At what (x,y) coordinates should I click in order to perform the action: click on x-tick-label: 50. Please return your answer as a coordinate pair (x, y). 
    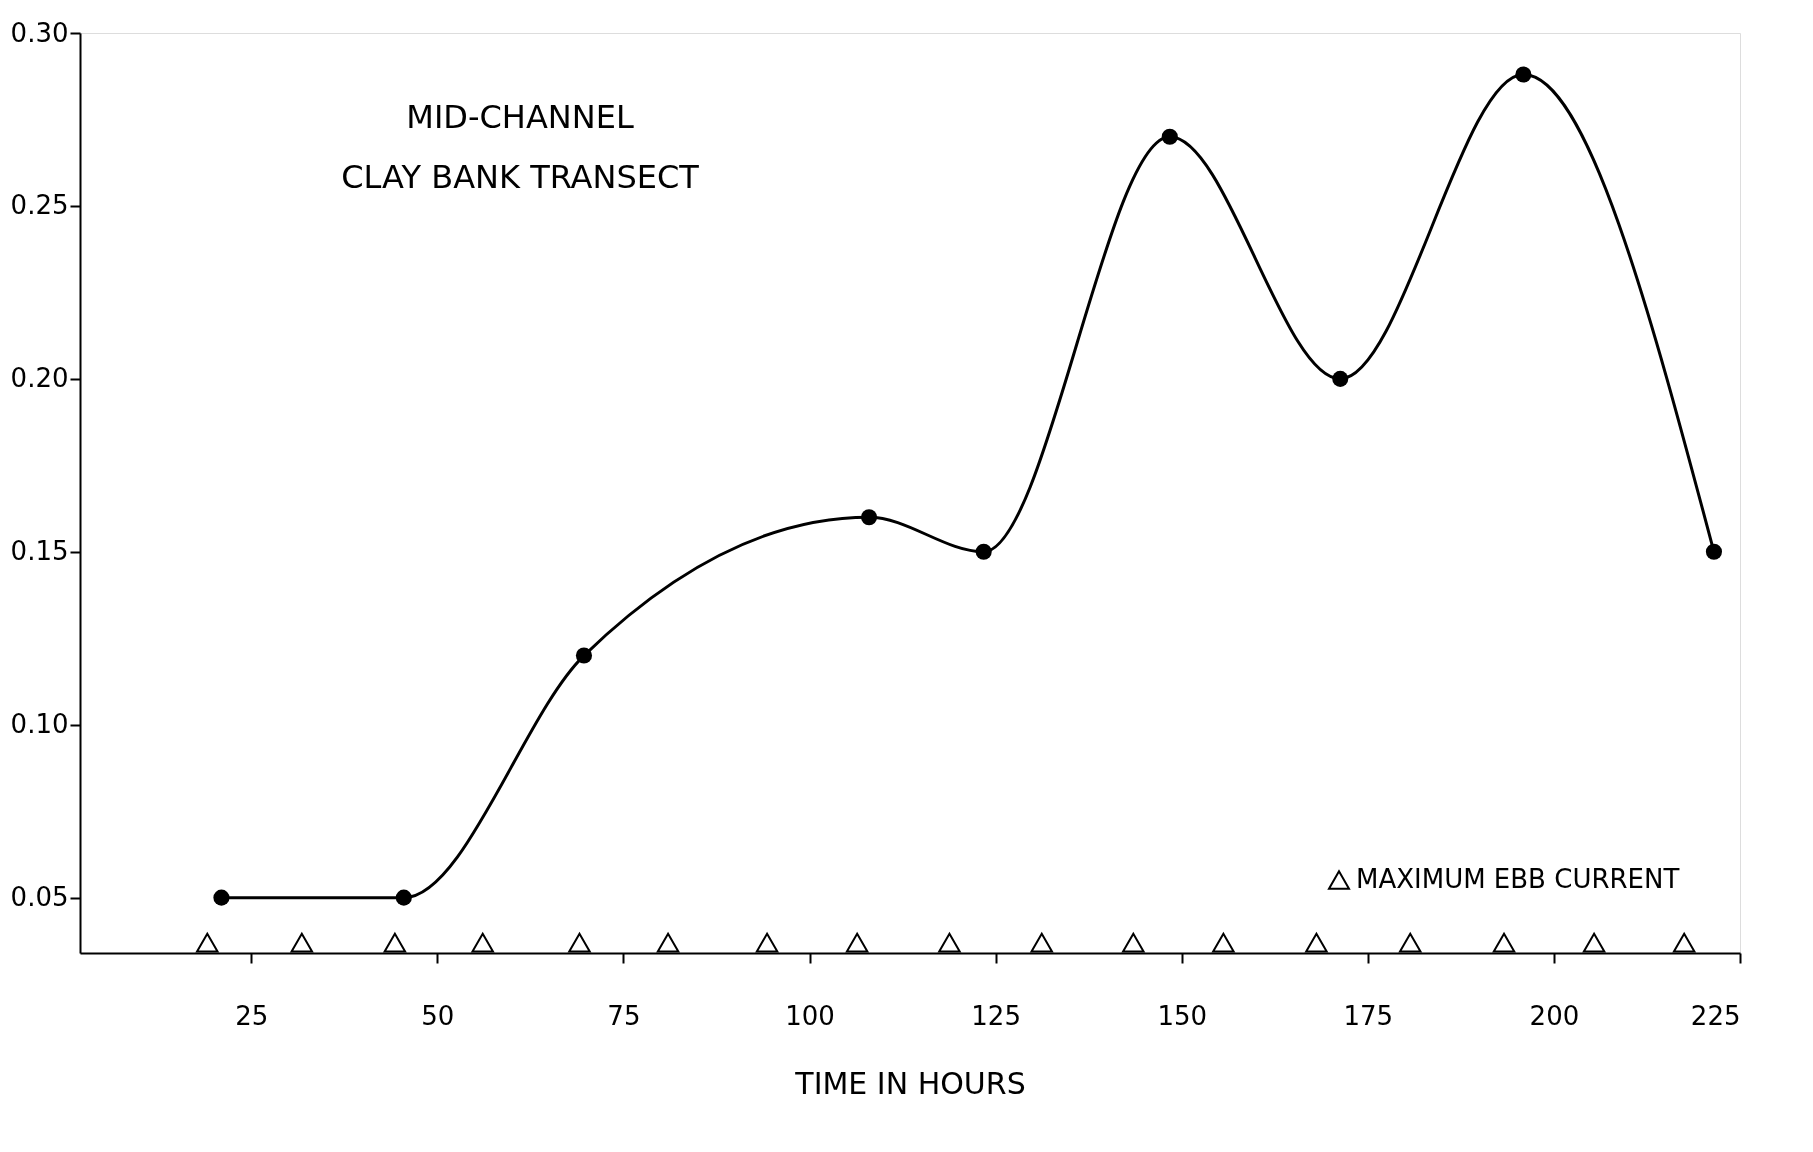
    Looking at the image, I should click on (438, 1015).